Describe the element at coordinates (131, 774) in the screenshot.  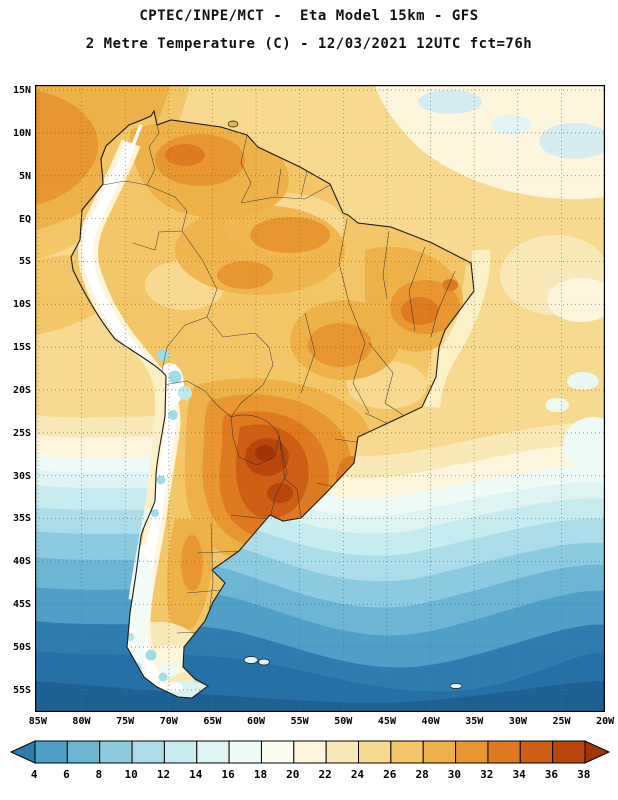
I see `colorbar-tick-label: 10` at that location.